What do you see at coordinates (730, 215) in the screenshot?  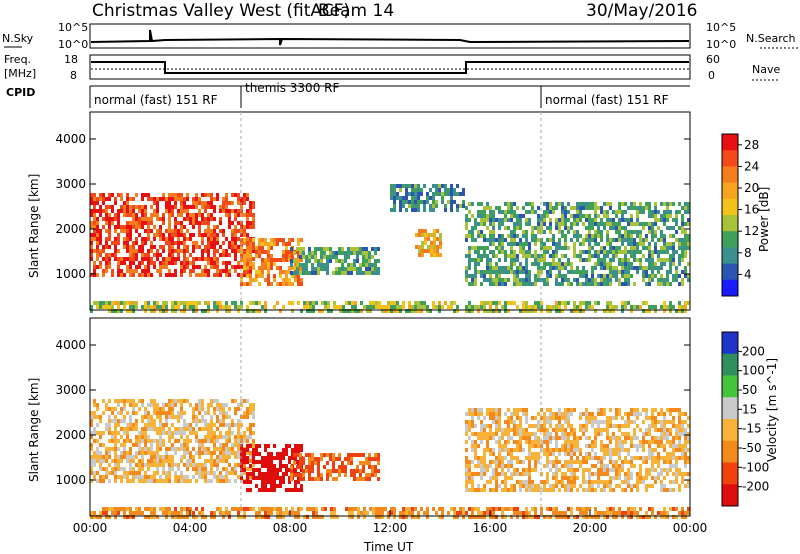 I see `power-colorbar-frame` at bounding box center [730, 215].